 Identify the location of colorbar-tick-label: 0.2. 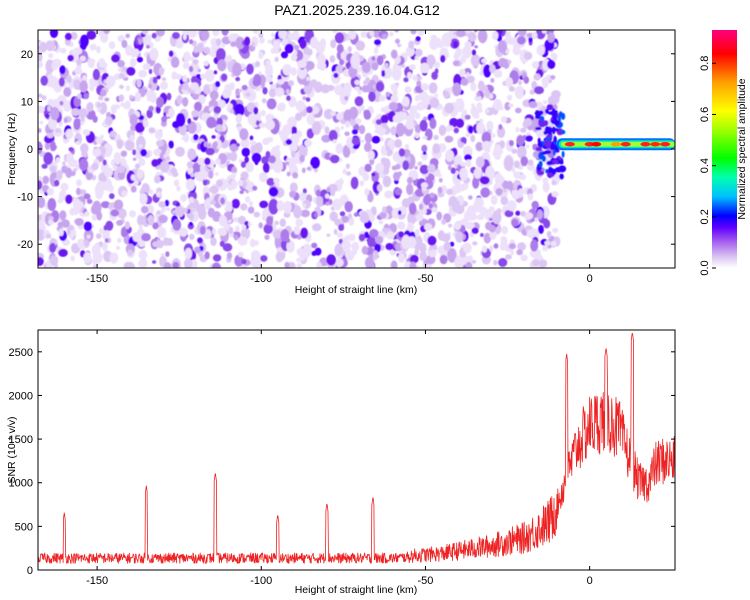
(705, 216).